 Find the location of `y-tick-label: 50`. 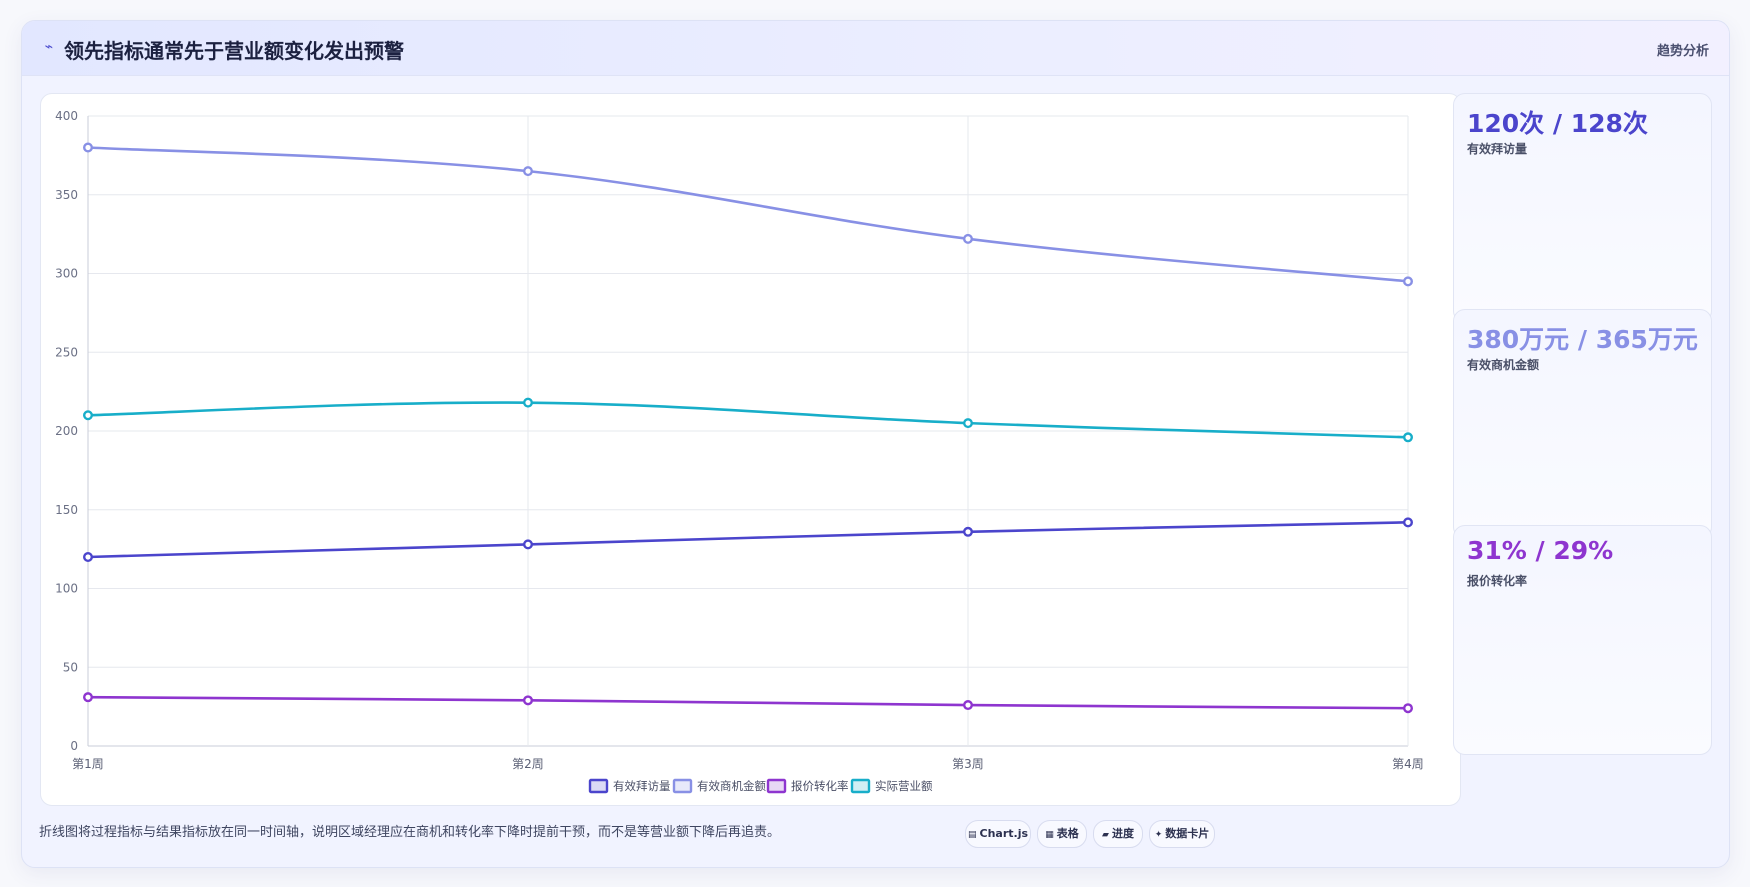

y-tick-label: 50 is located at coordinates (70, 667).